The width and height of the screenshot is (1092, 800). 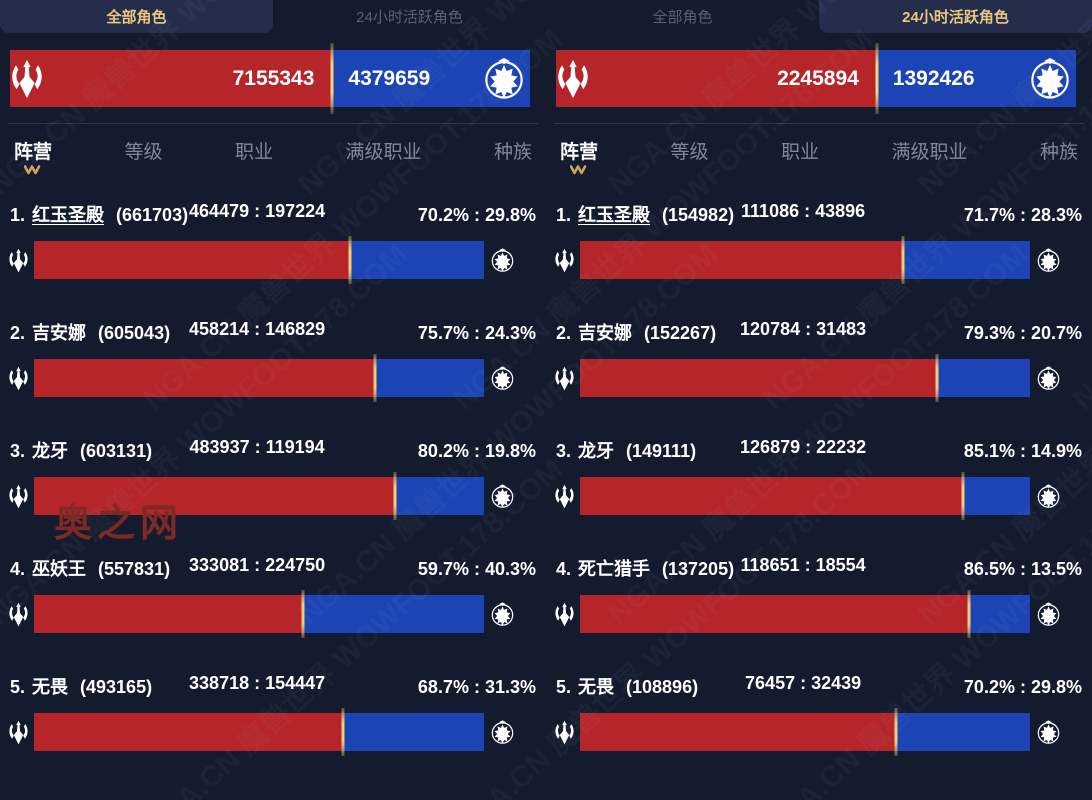 What do you see at coordinates (818, 78) in the screenshot?
I see `horde-count: 2245894` at bounding box center [818, 78].